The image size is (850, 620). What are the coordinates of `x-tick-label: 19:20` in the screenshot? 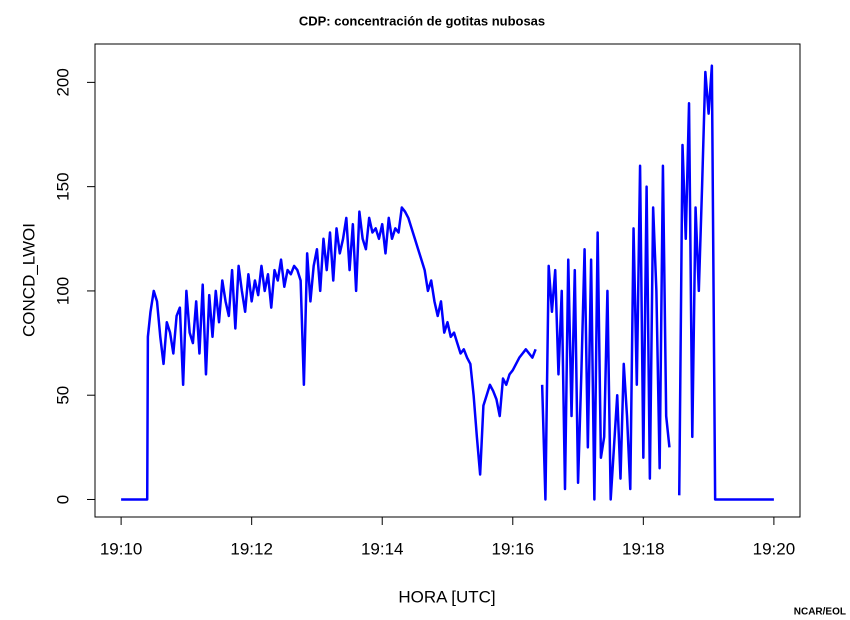 It's located at (774, 548).